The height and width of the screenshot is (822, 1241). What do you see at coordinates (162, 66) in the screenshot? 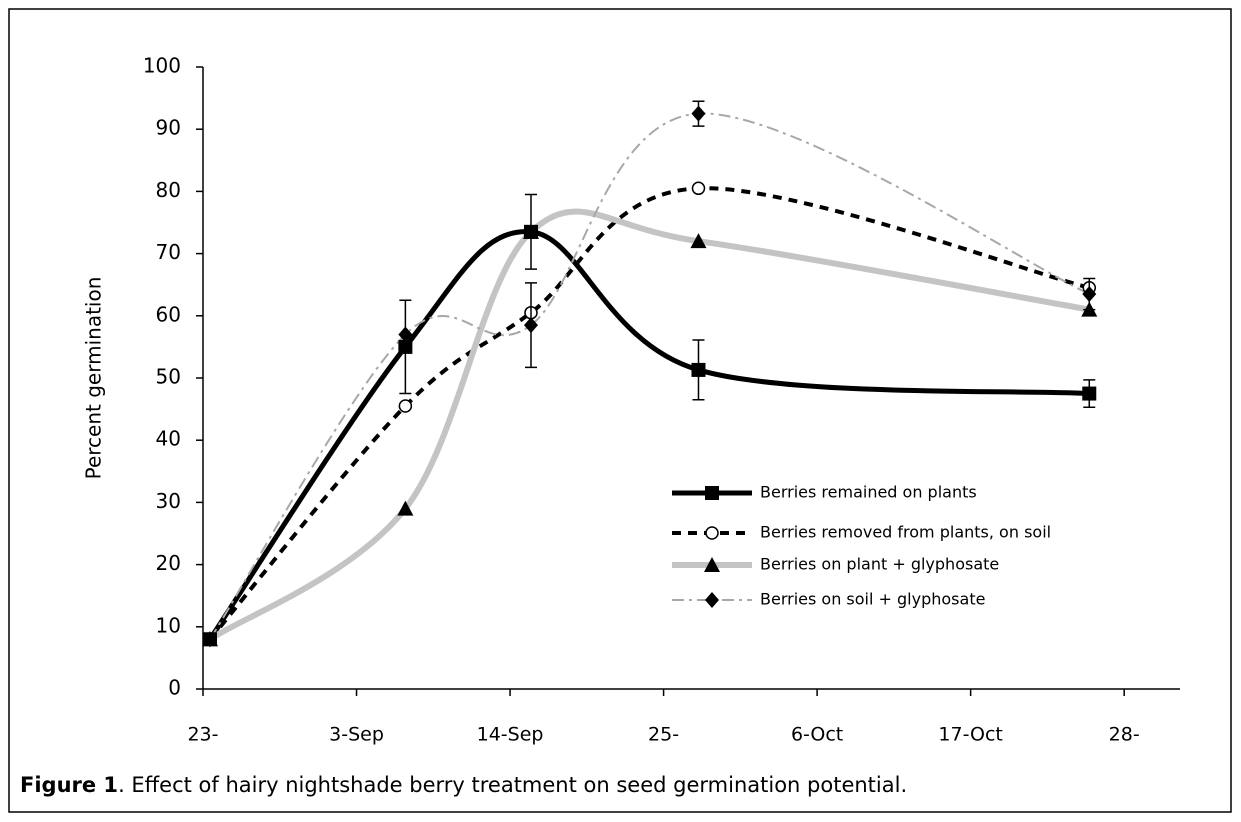
I see `y-tick-label: 100` at bounding box center [162, 66].